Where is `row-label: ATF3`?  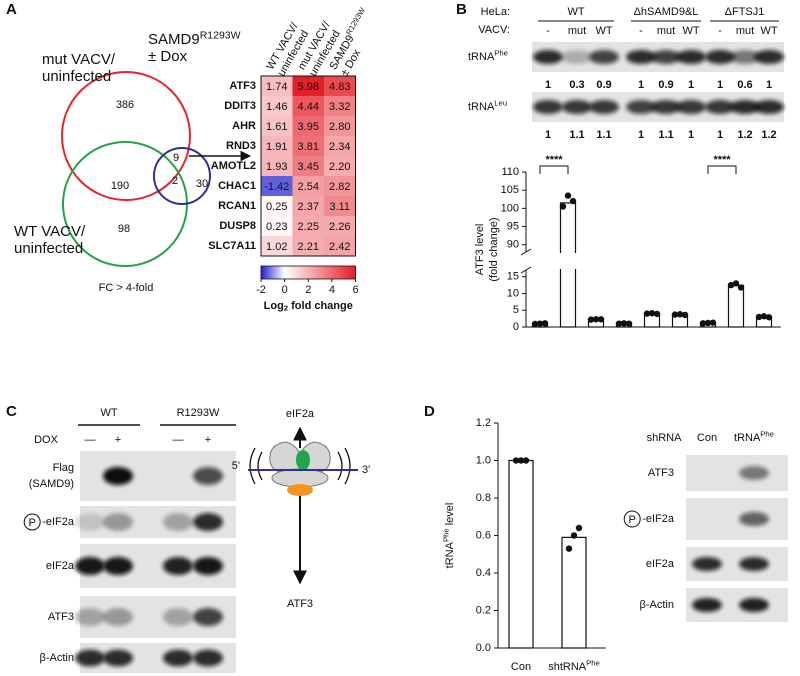 row-label: ATF3 is located at coordinates (242, 86).